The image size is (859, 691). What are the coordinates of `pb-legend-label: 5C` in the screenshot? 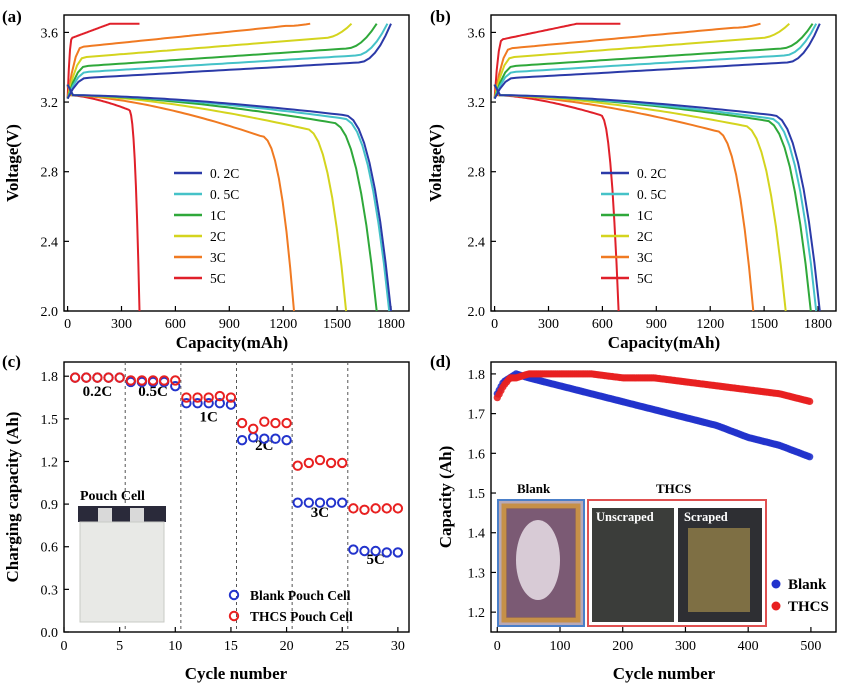 It's located at (645, 278).